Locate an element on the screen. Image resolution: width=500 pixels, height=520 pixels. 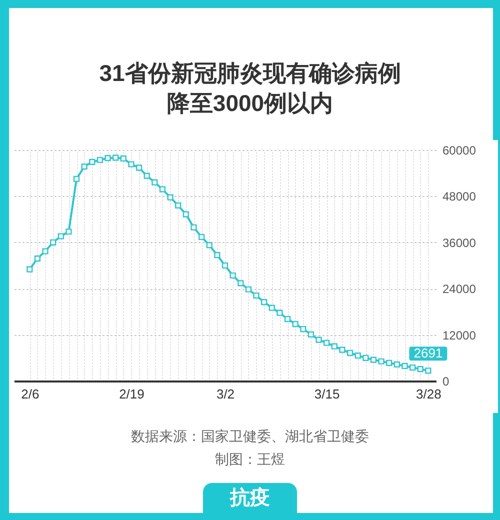
x-tick-label: 2/19 is located at coordinates (131, 394).